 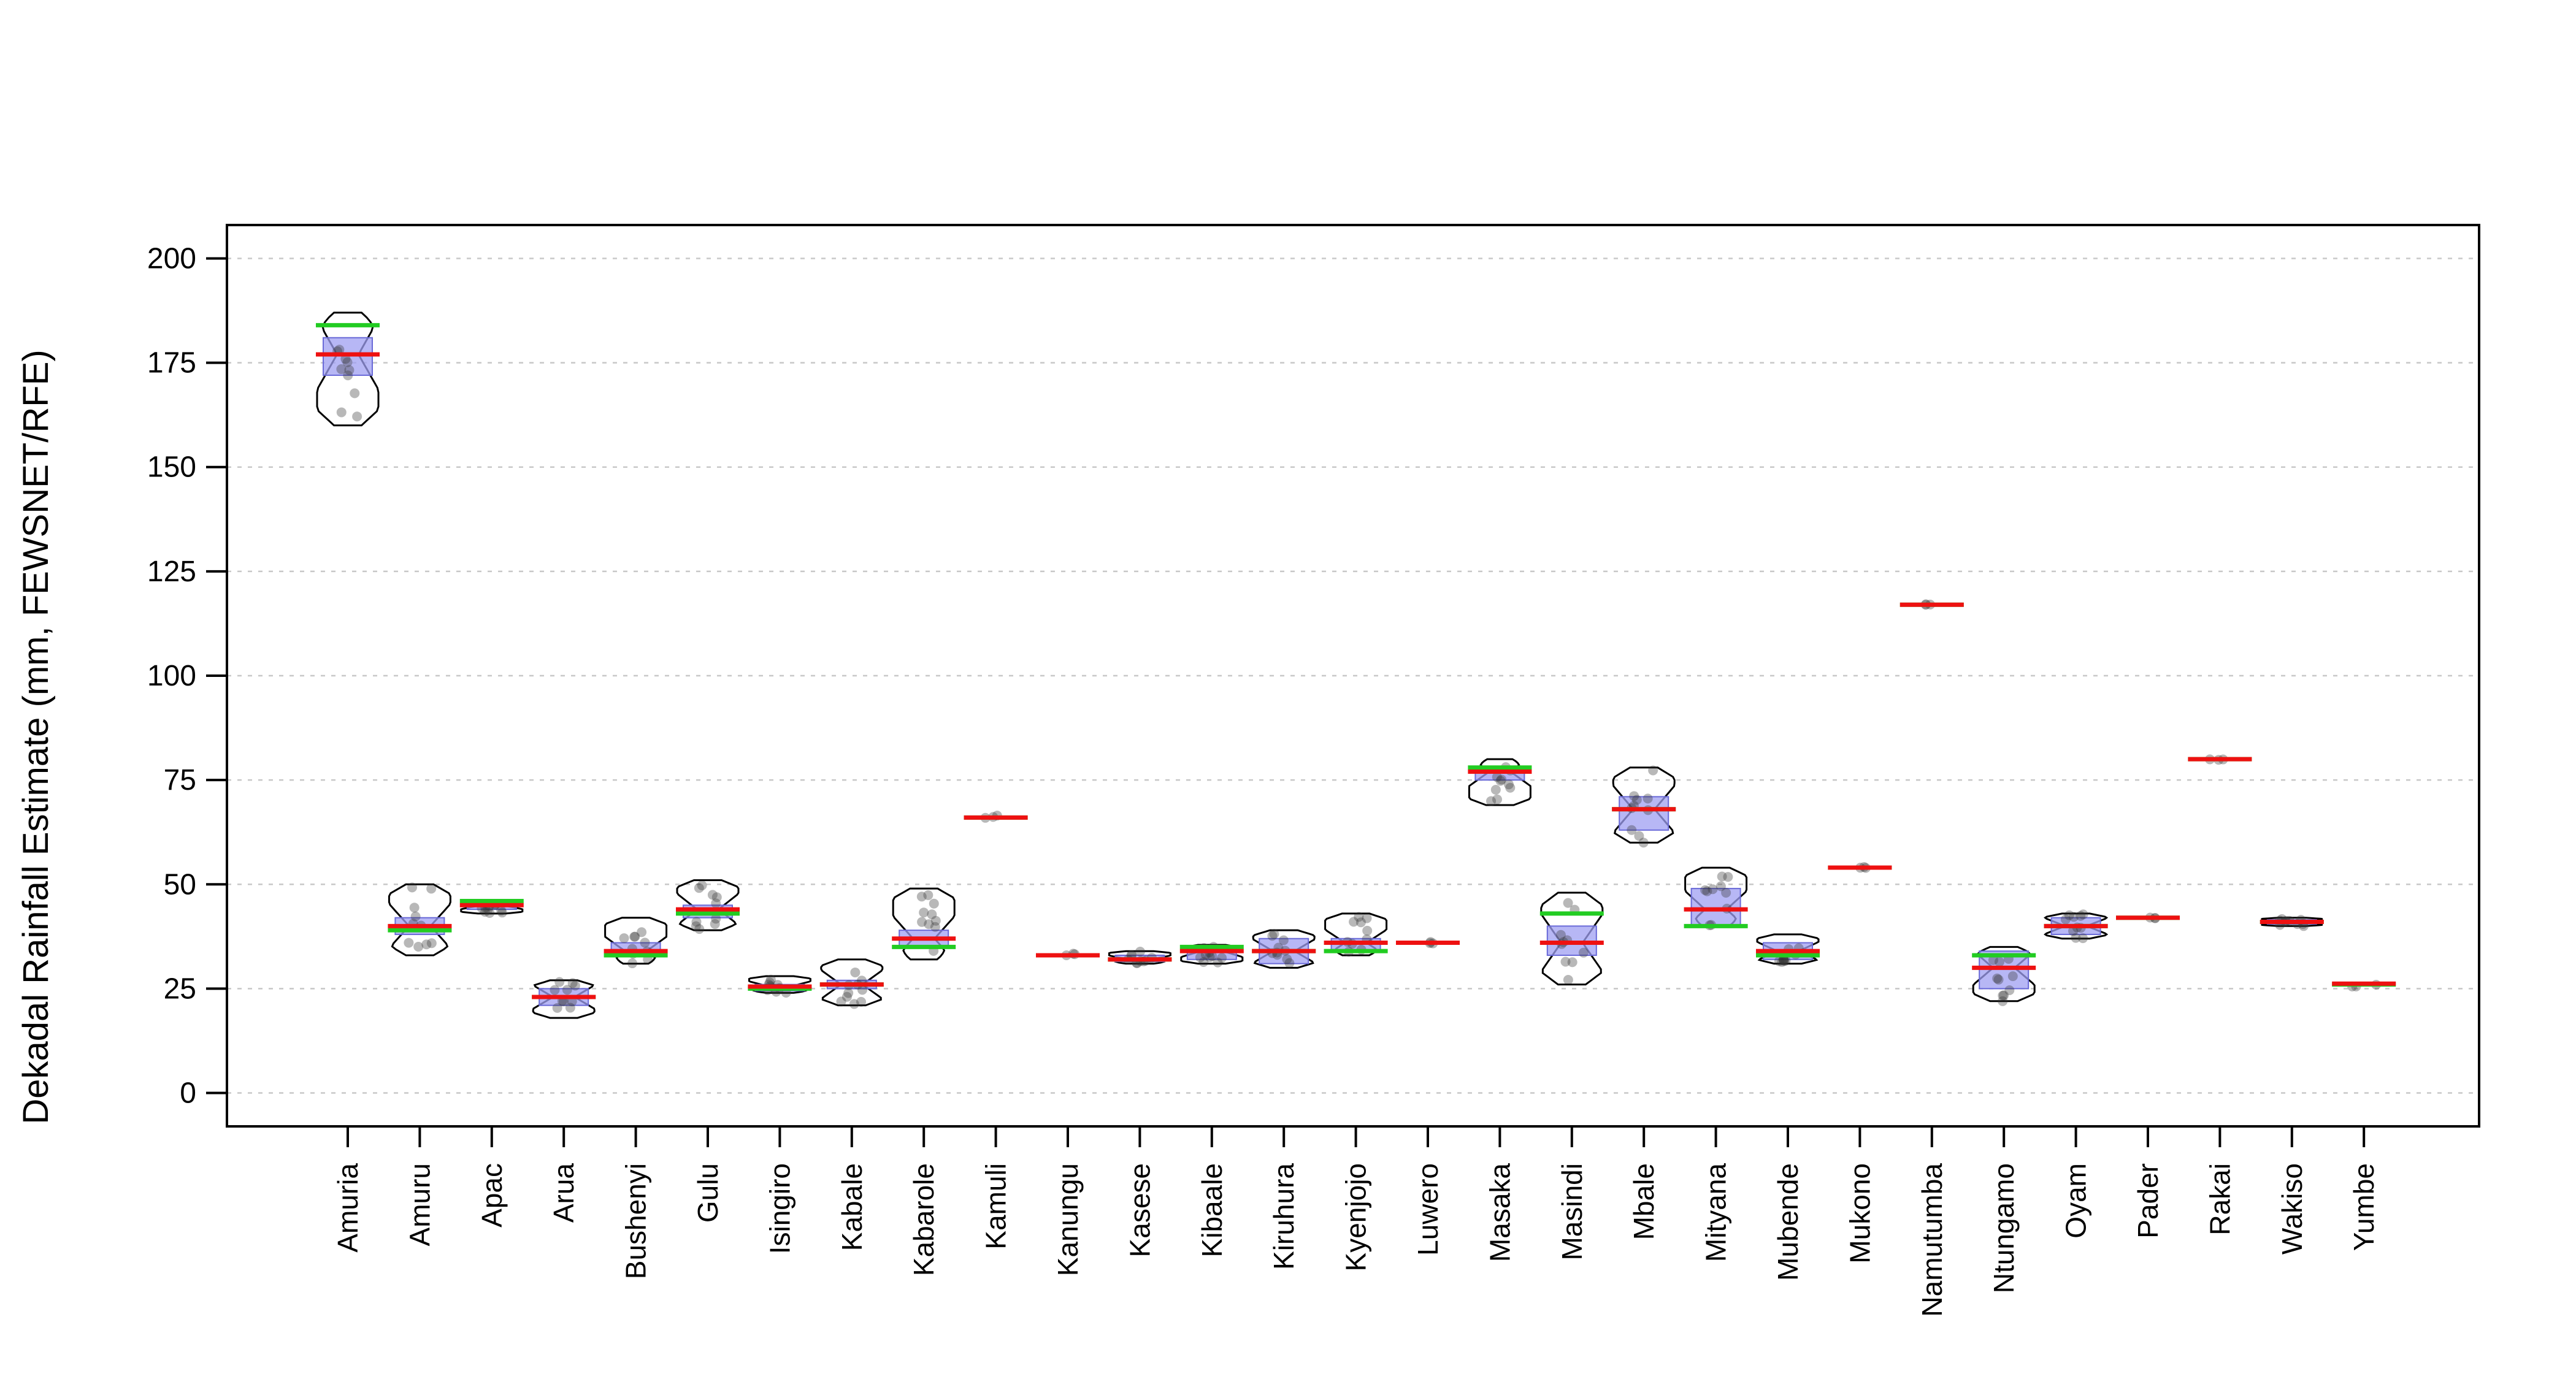 I want to click on x-tick-label: Kibaale, so click(x=1212, y=1210).